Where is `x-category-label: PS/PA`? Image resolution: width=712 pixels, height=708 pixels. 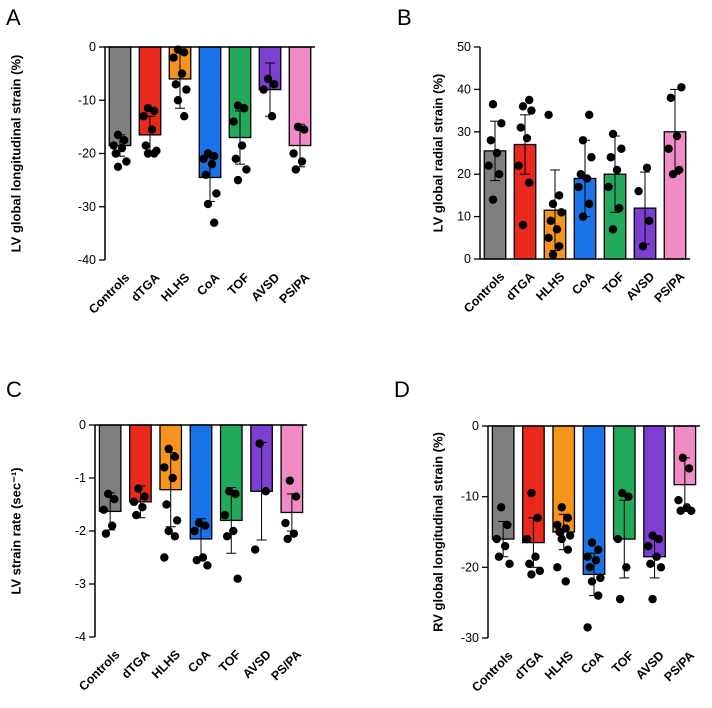
x-category-label: PS/PA is located at coordinates (670, 287).